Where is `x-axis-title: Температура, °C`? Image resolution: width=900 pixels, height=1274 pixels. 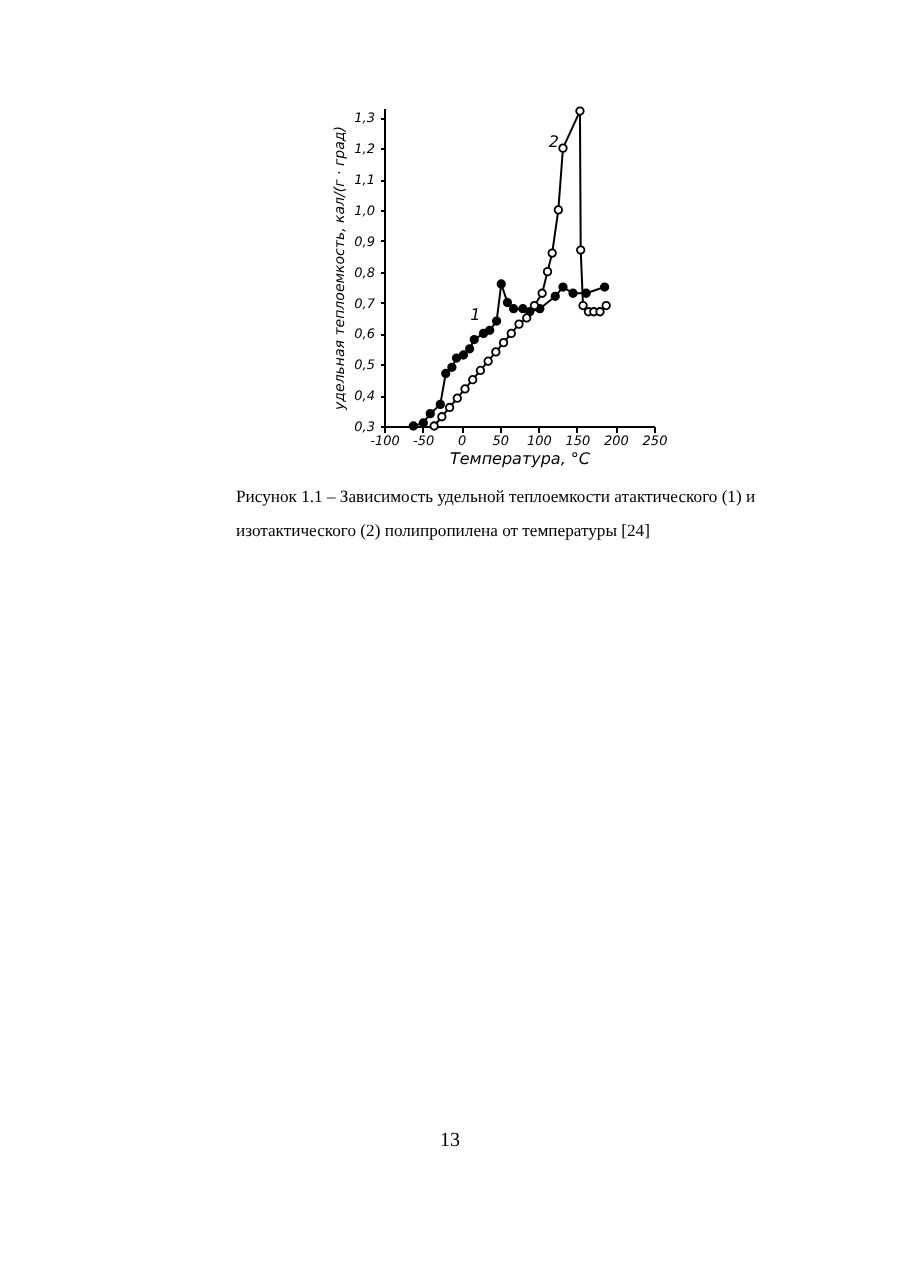 x-axis-title: Температура, °C is located at coordinates (520, 459).